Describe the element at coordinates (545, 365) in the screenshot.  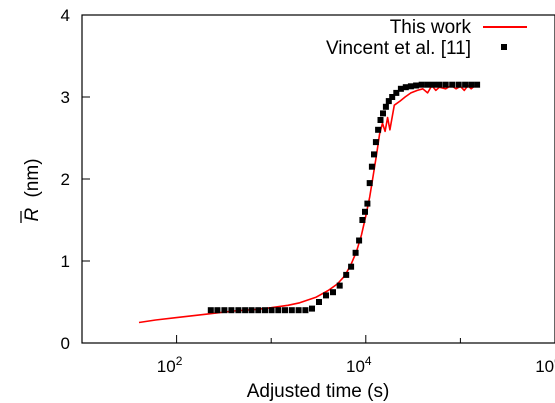
I see `x-tick-label: 10⁶` at that location.